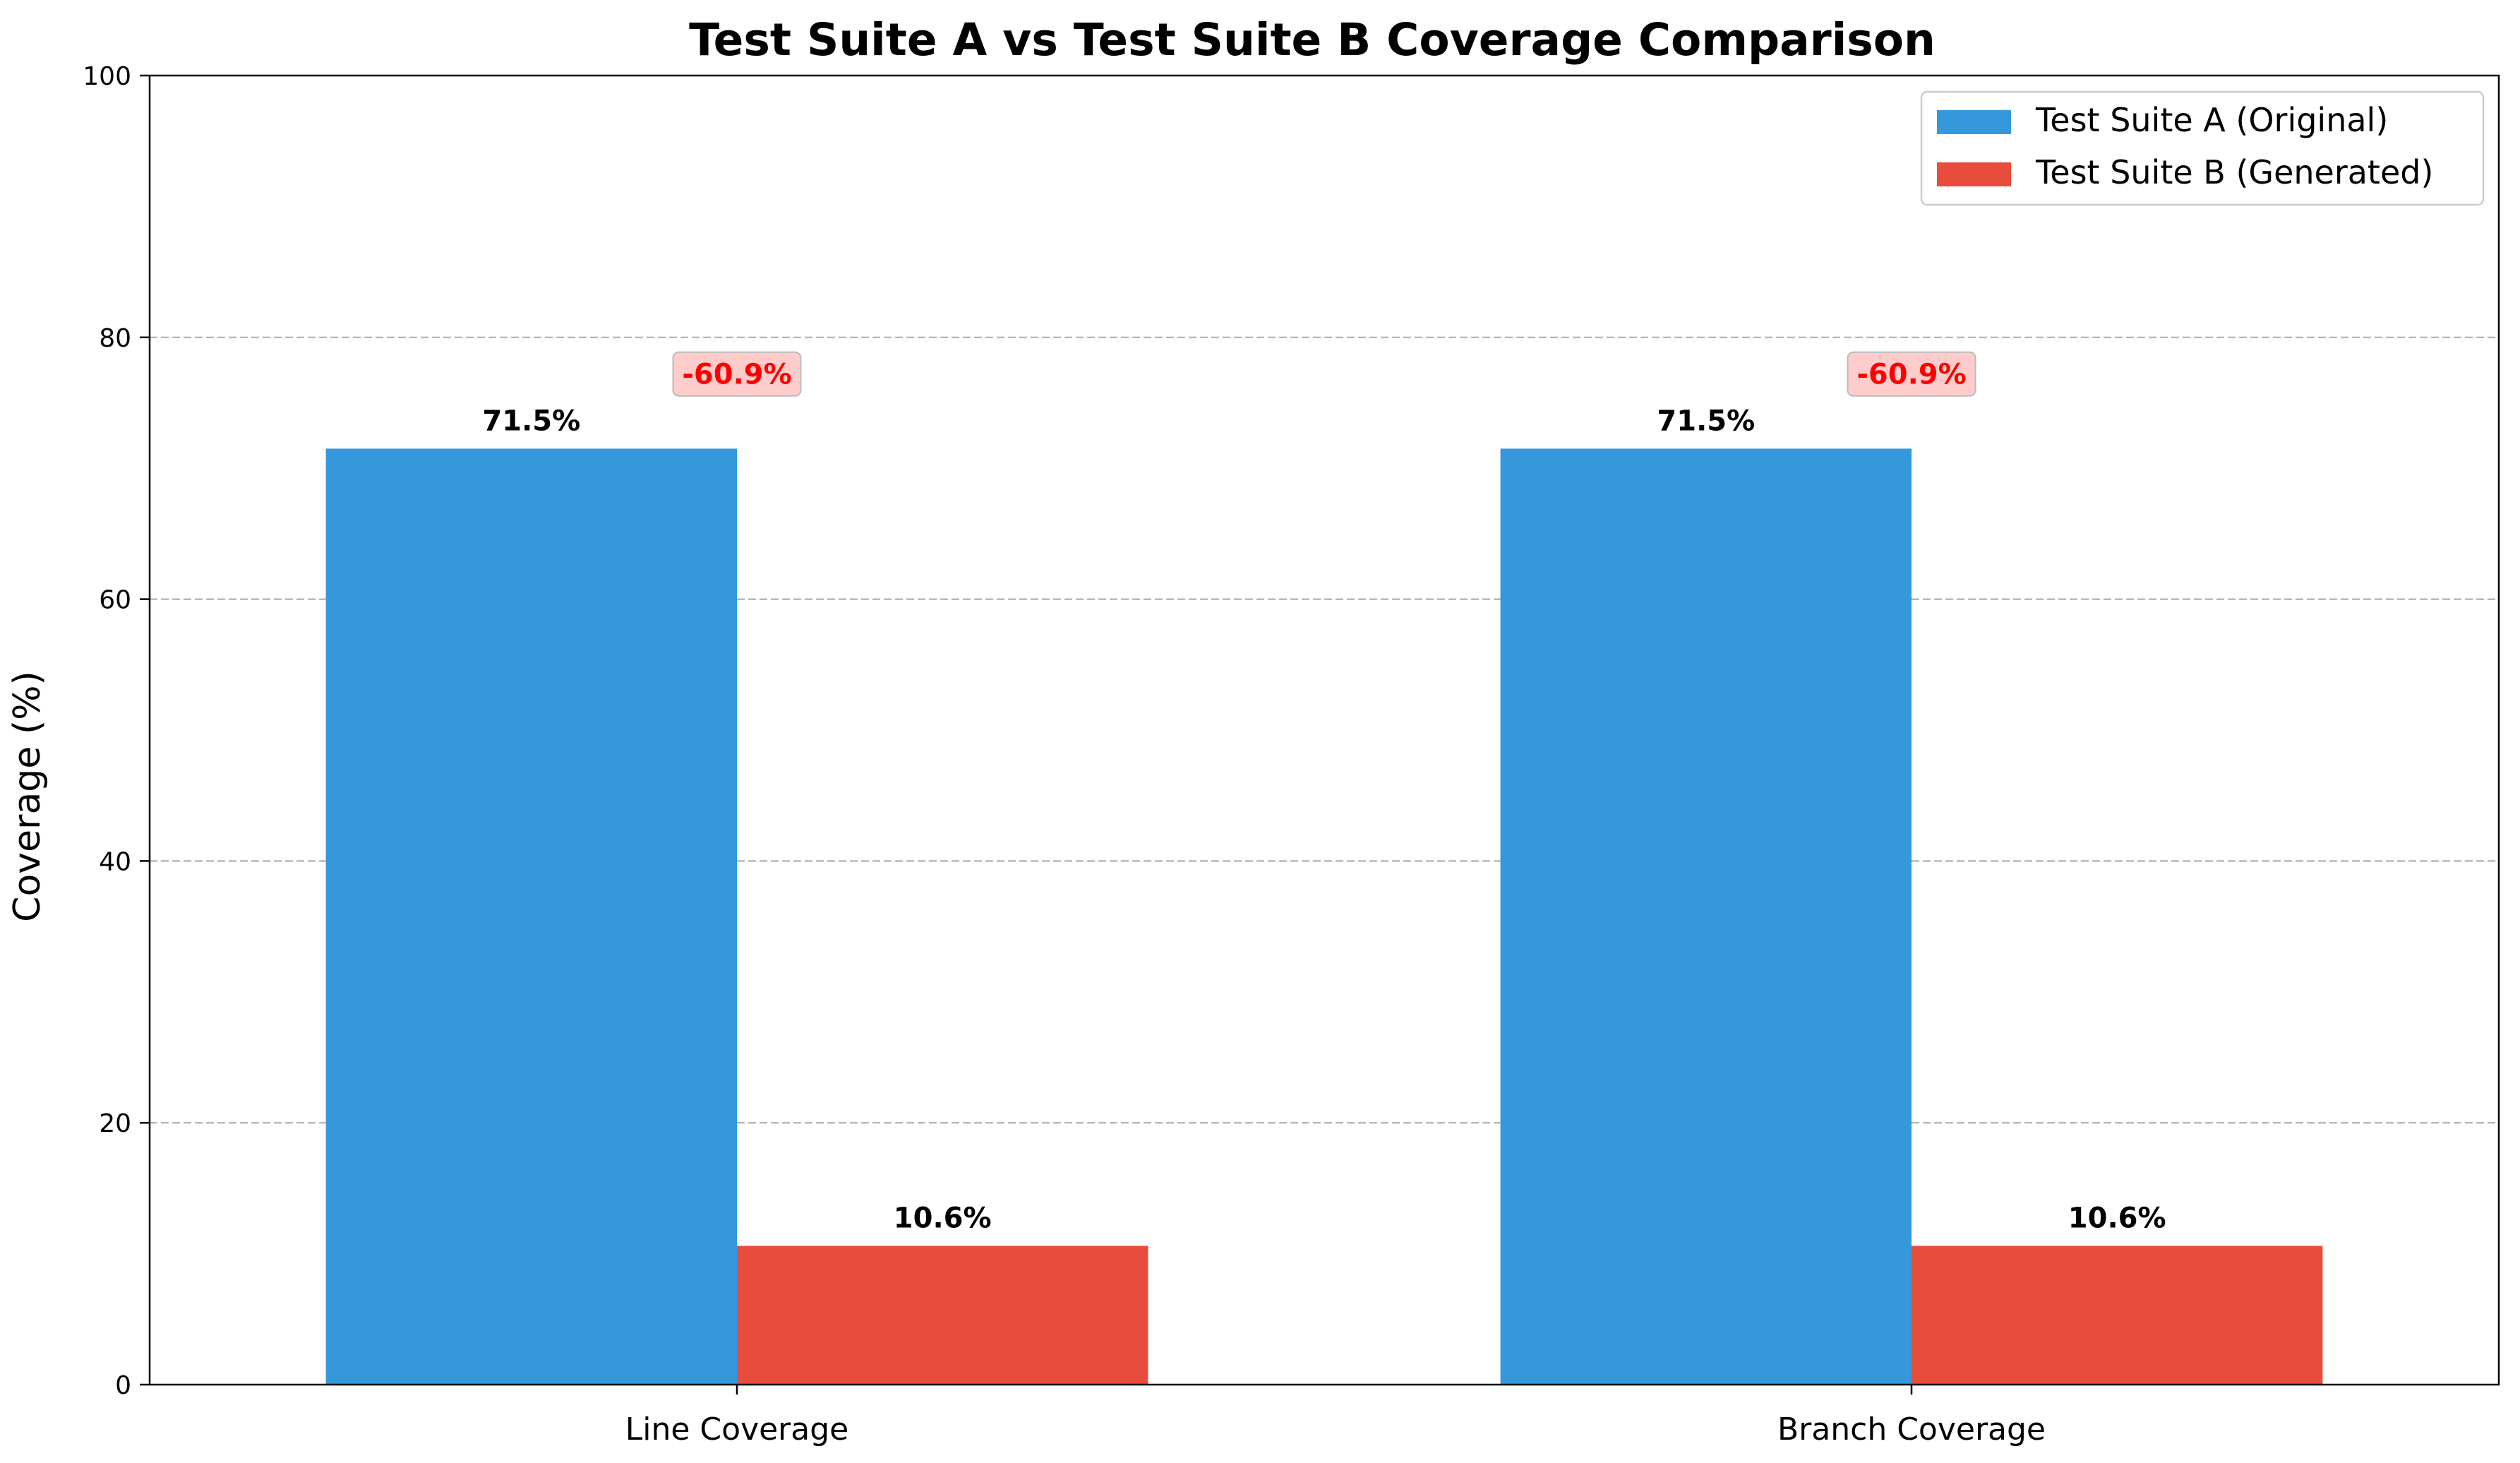 Image resolution: width=2520 pixels, height=1463 pixels. Describe the element at coordinates (115, 600) in the screenshot. I see `y-tick-label: 60` at that location.